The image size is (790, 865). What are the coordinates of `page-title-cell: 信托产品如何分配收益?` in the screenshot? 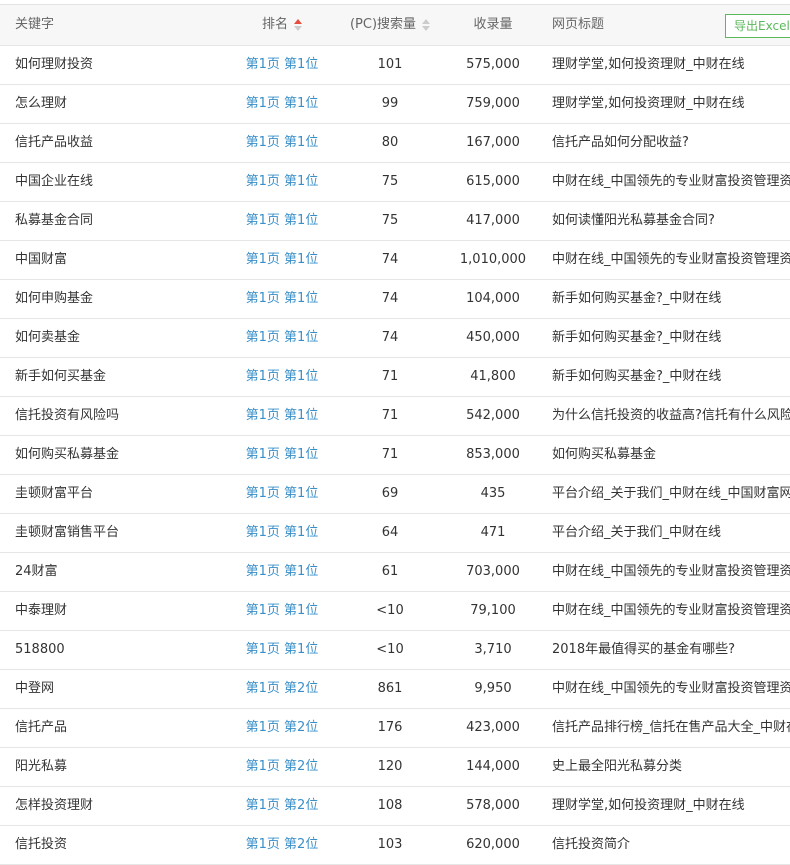 It's located at (620, 142).